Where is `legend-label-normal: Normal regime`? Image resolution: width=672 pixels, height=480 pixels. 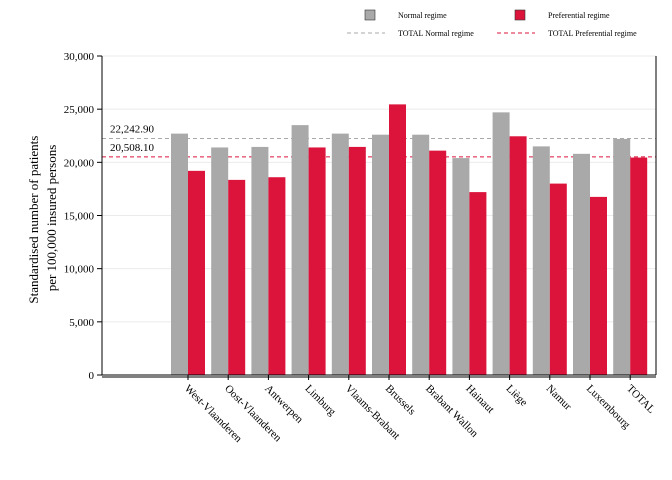 legend-label-normal: Normal regime is located at coordinates (422, 15).